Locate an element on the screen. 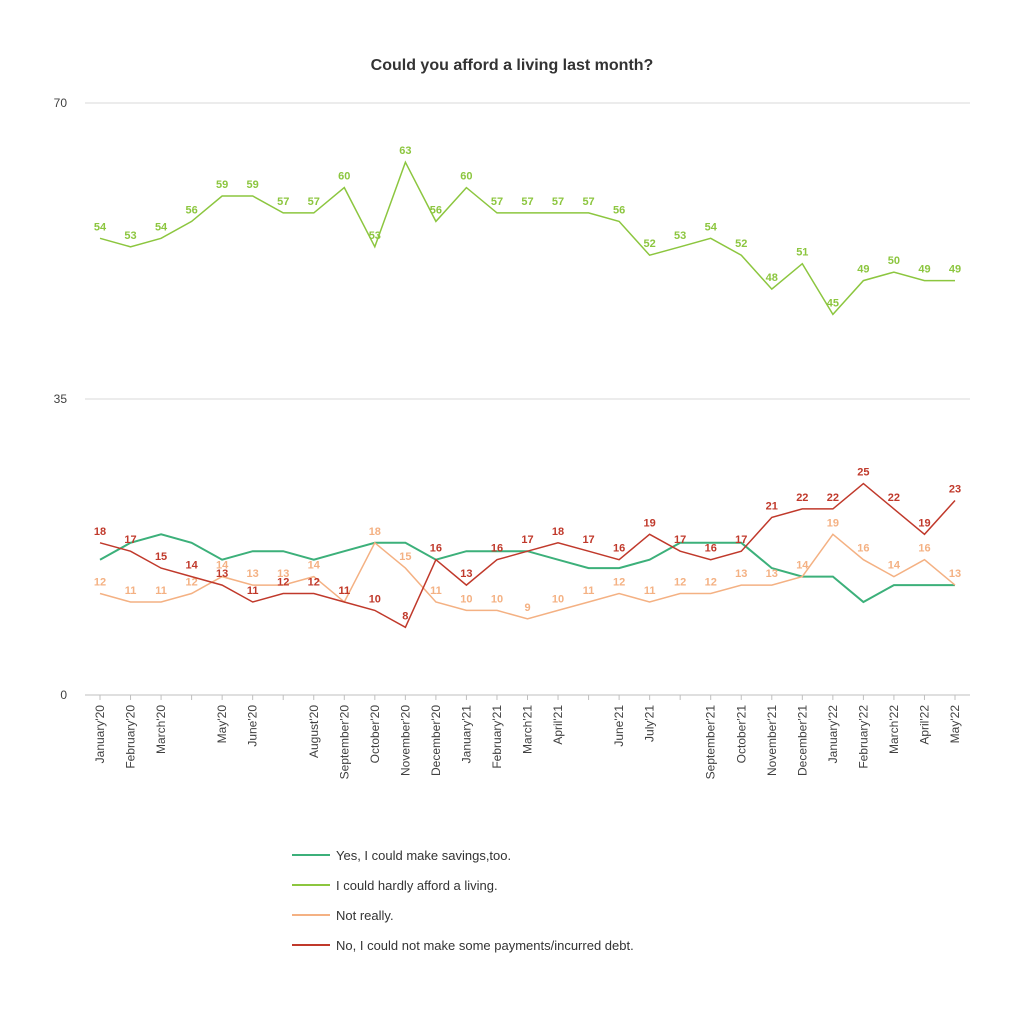 The width and height of the screenshot is (1024, 1024). value-label: 60 is located at coordinates (466, 177).